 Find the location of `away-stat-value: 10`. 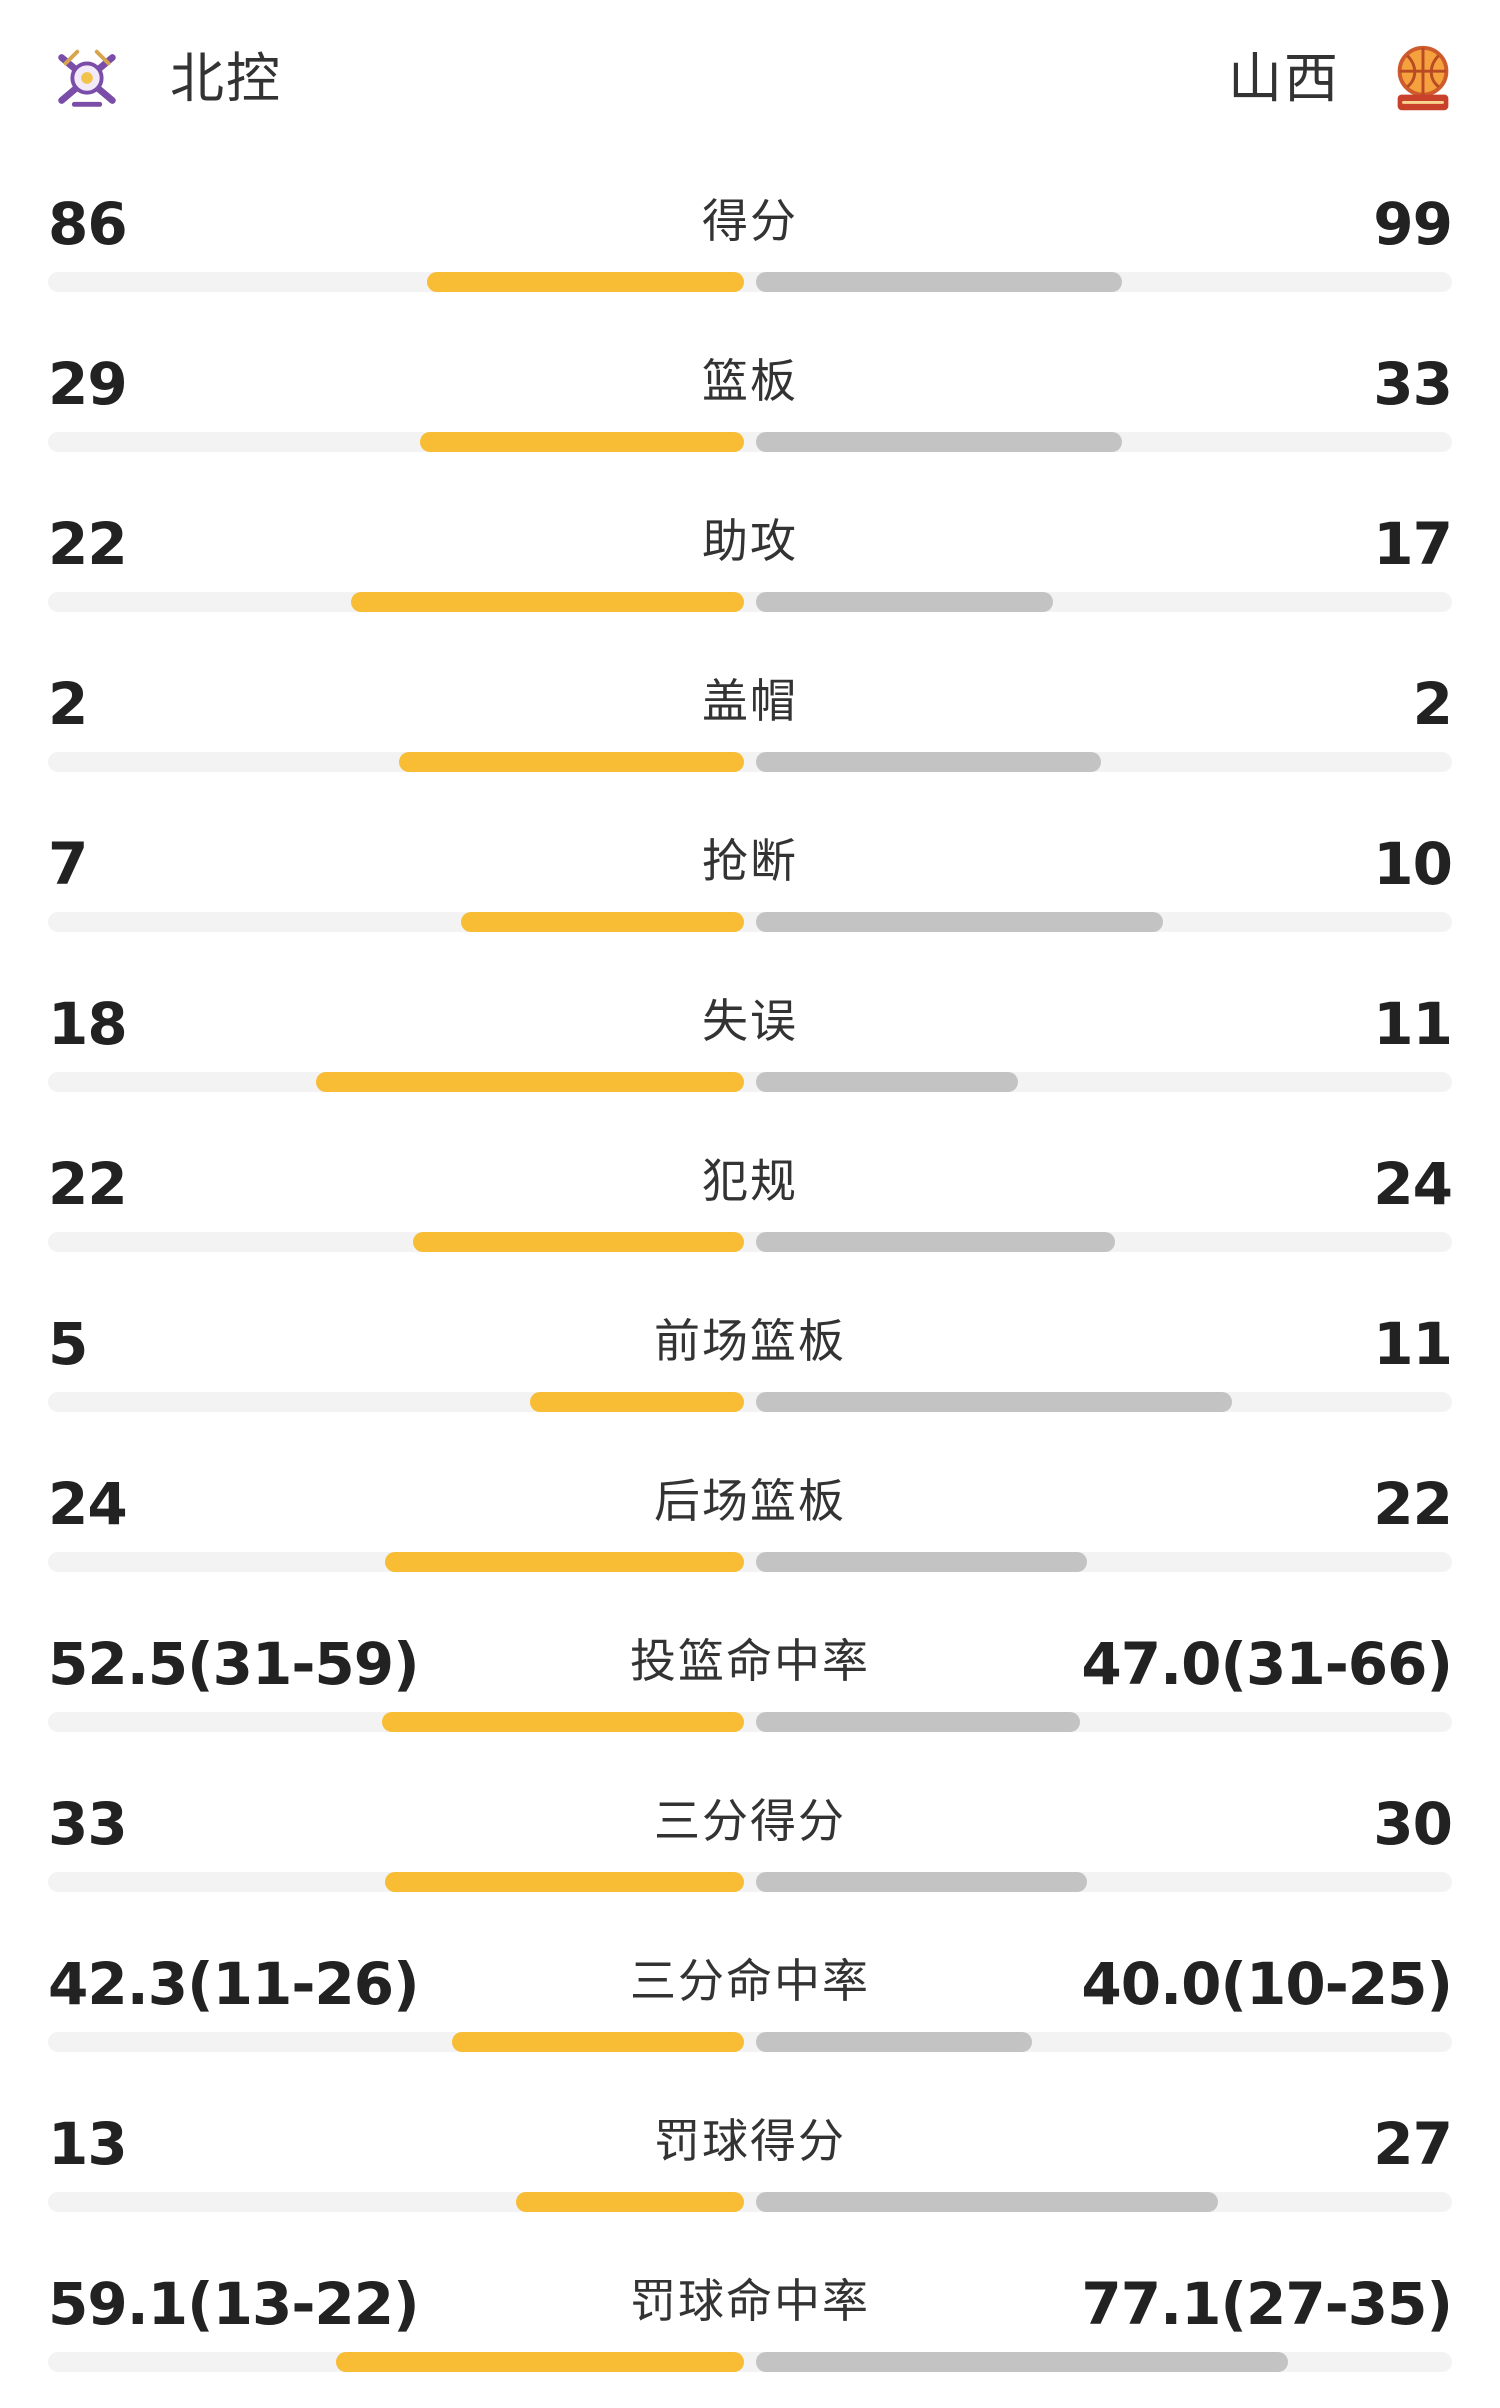

away-stat-value: 10 is located at coordinates (1413, 864).